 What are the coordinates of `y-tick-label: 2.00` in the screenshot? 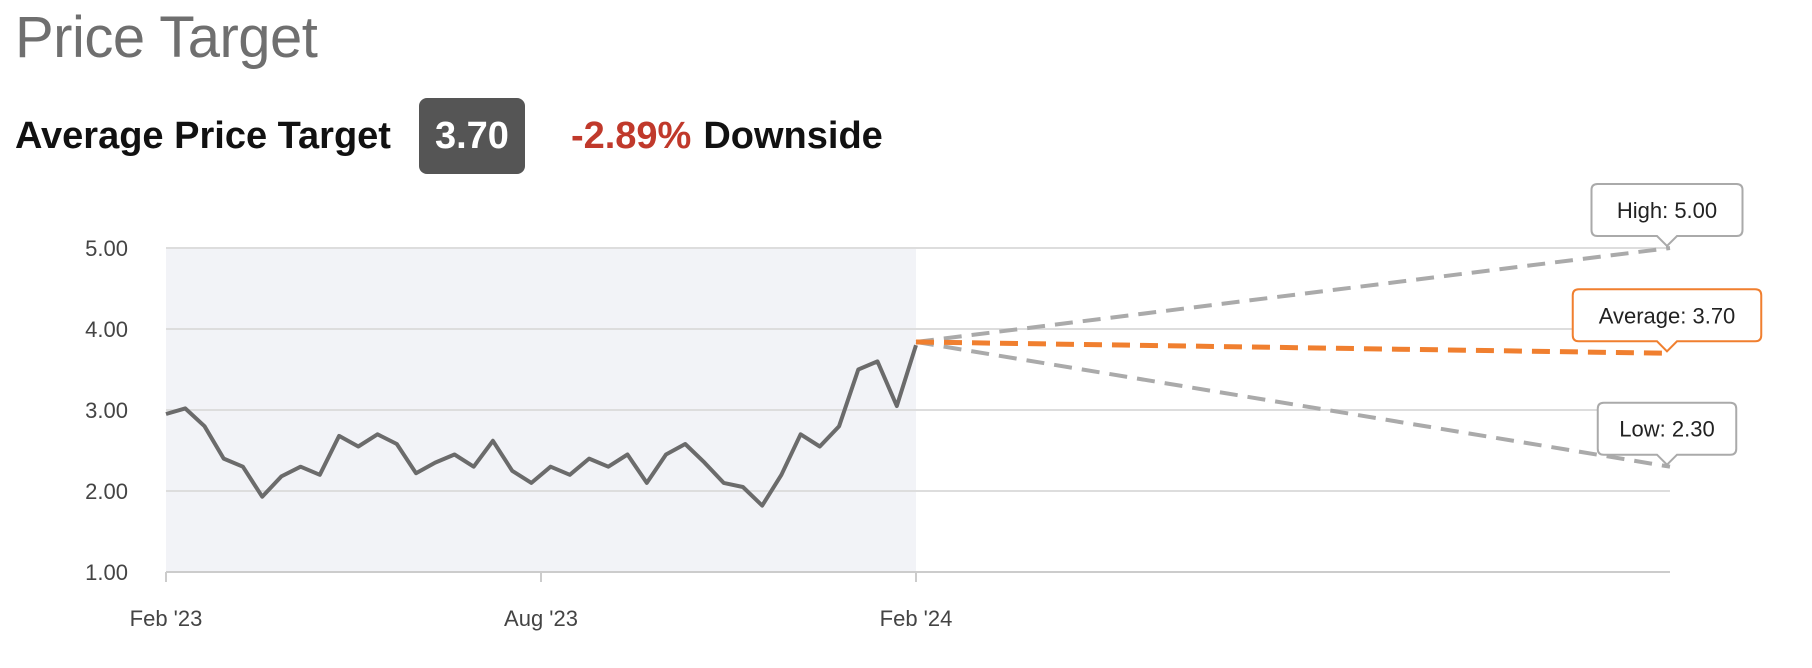 It's located at (106, 491).